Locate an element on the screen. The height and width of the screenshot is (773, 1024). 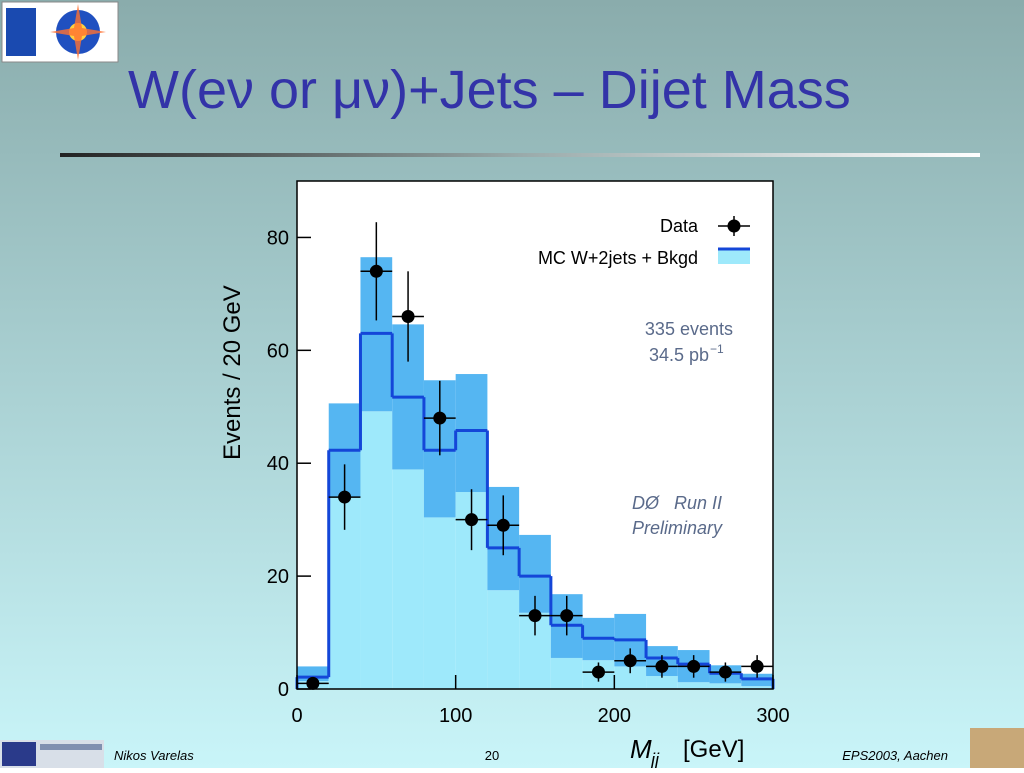
footer-author: Nikos Varelas is located at coordinates (154, 755).